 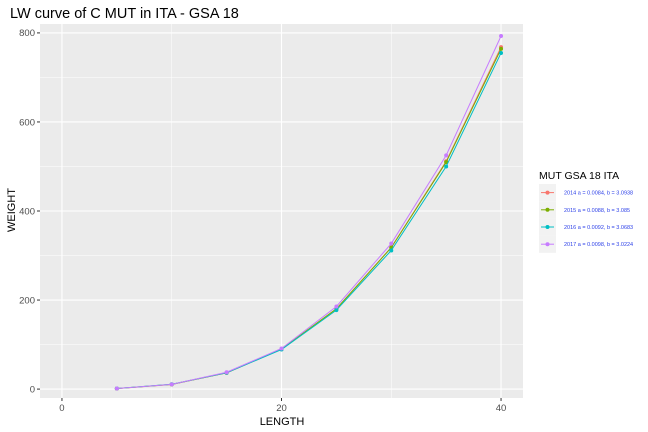 I want to click on legend-item: 2014 a = 0.0084, b = 3.0938, so click(x=586, y=193).